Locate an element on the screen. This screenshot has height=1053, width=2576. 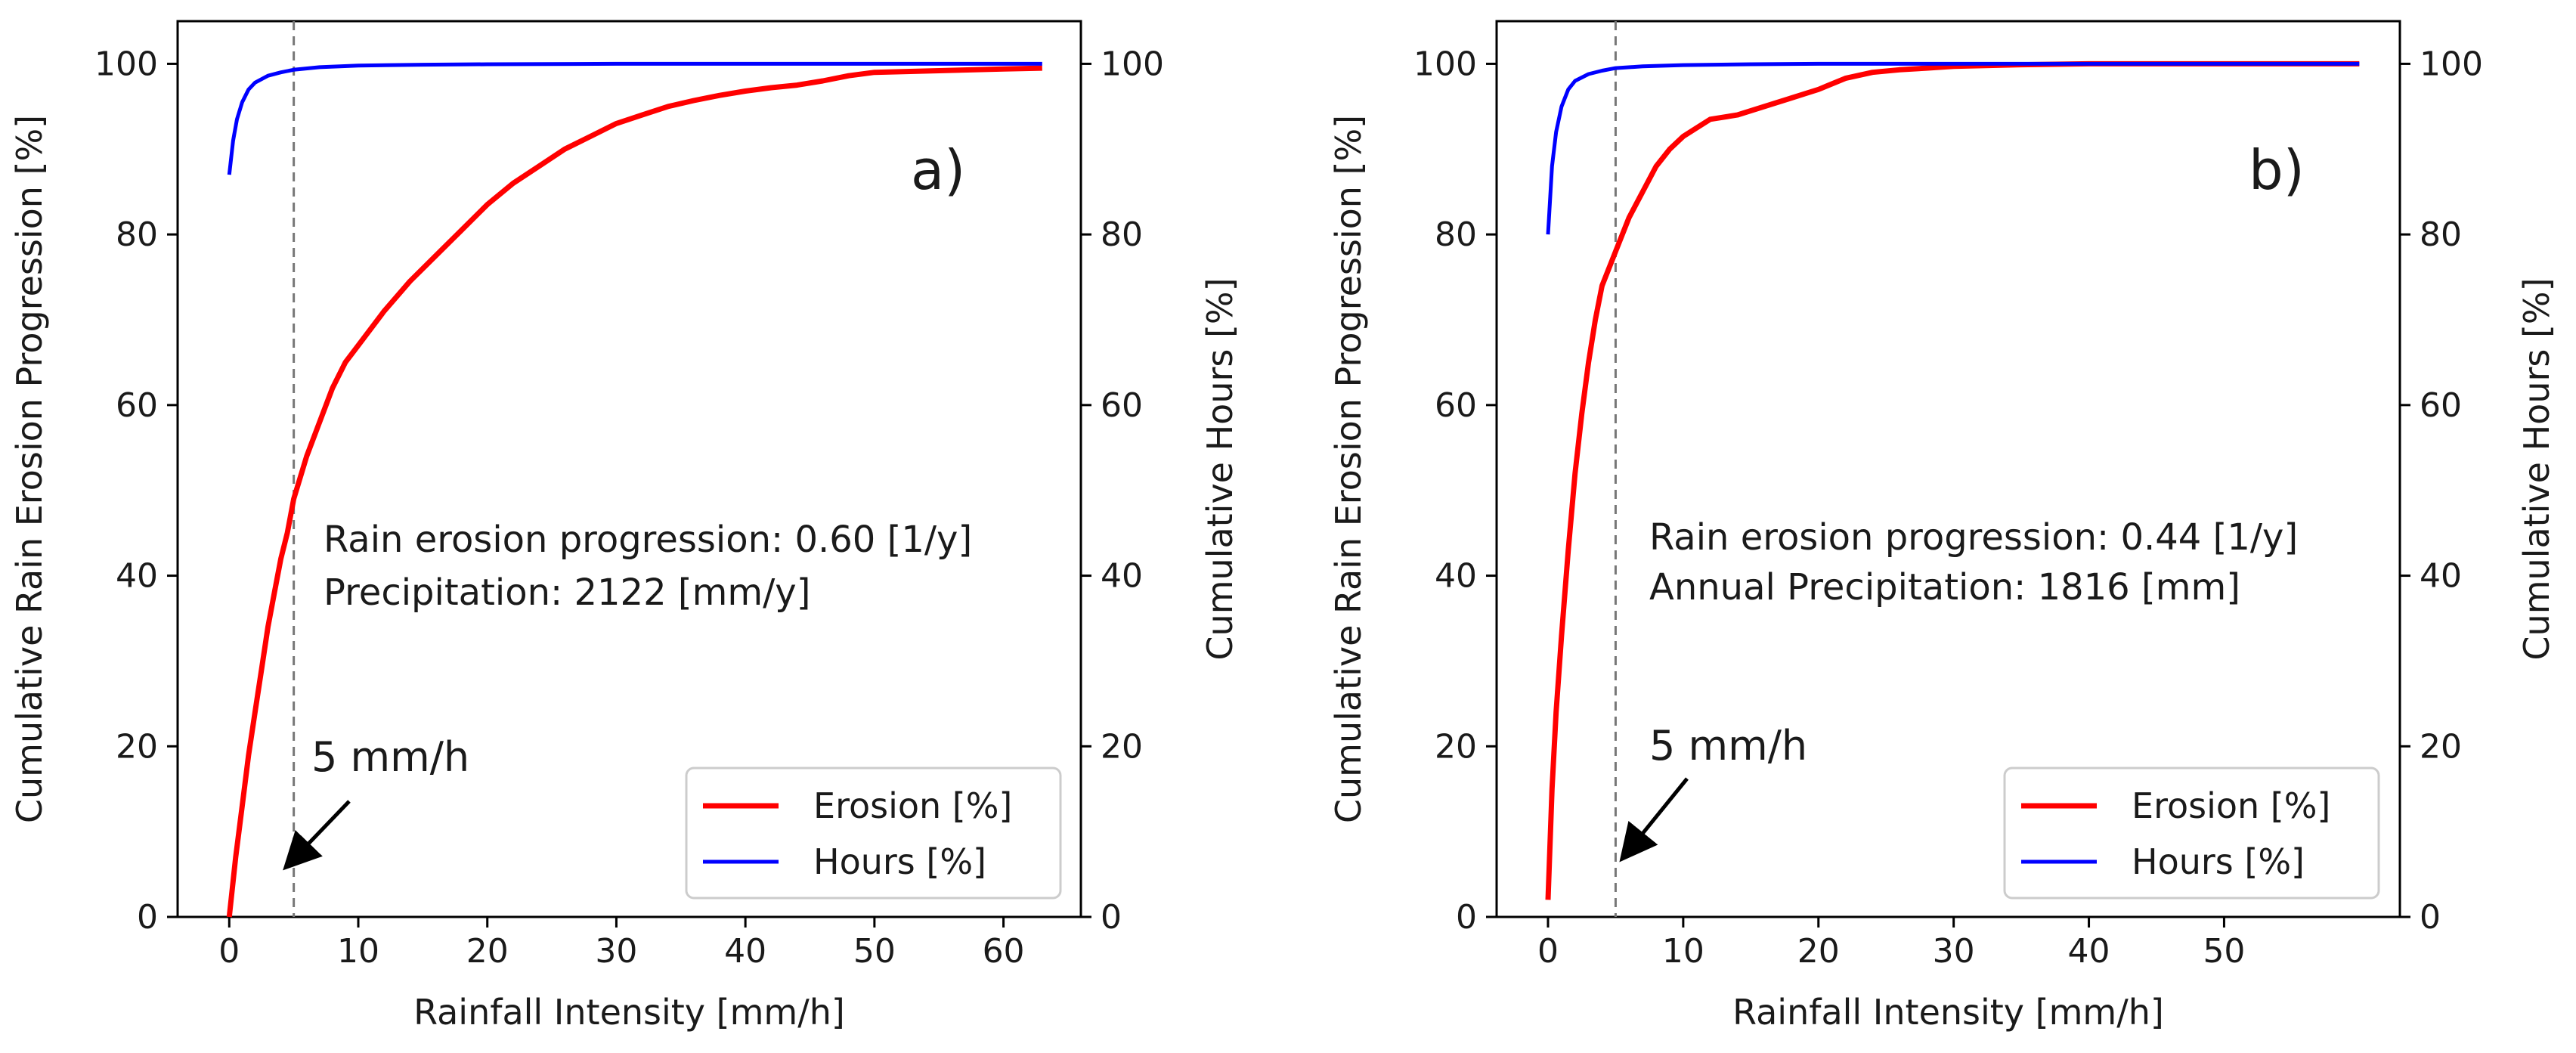
panel-label: b) is located at coordinates (2277, 170).